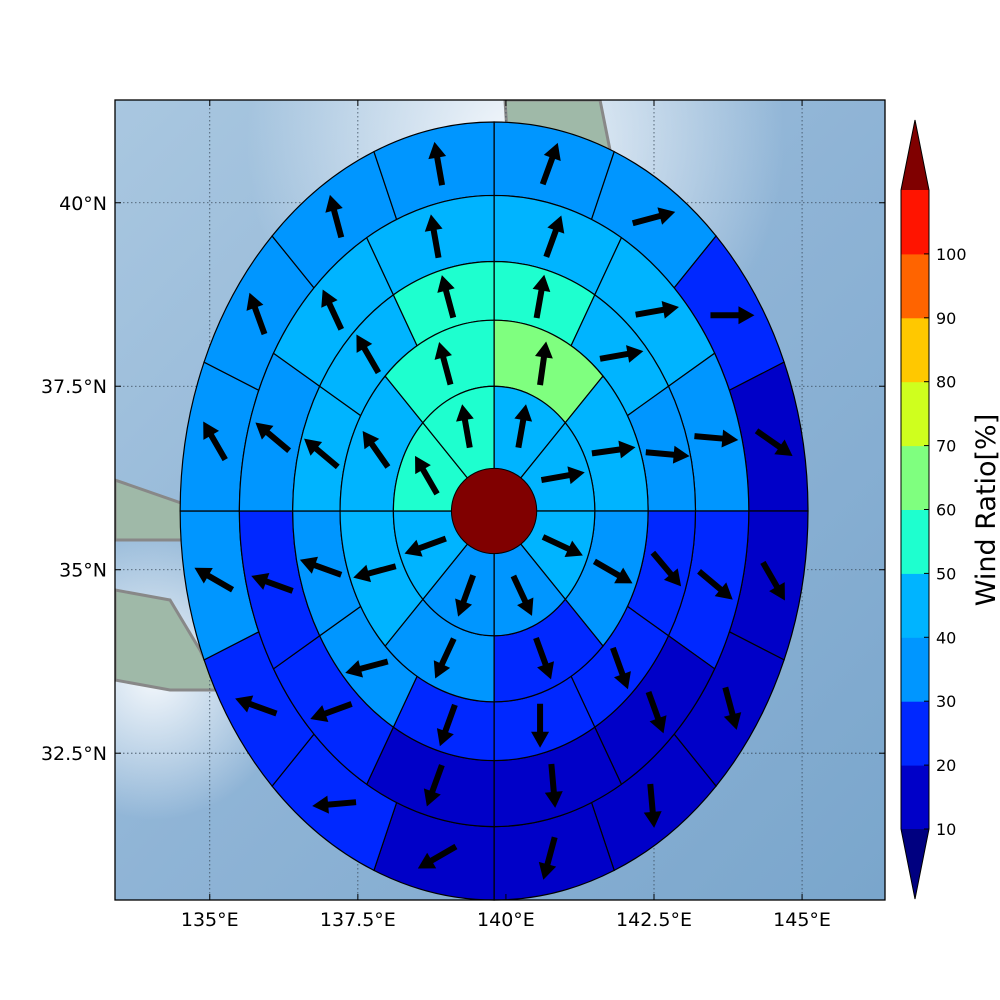 This screenshot has width=1000, height=1000. Describe the element at coordinates (74, 387) in the screenshot. I see `y-tick-label-1: 37.5°N` at that location.